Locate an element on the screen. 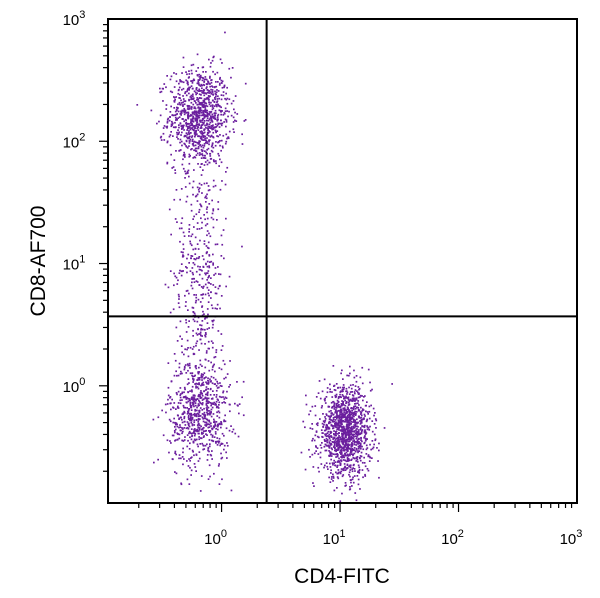  x-axis-tick-labels: 100 101 102 103 is located at coordinates (393, 538).